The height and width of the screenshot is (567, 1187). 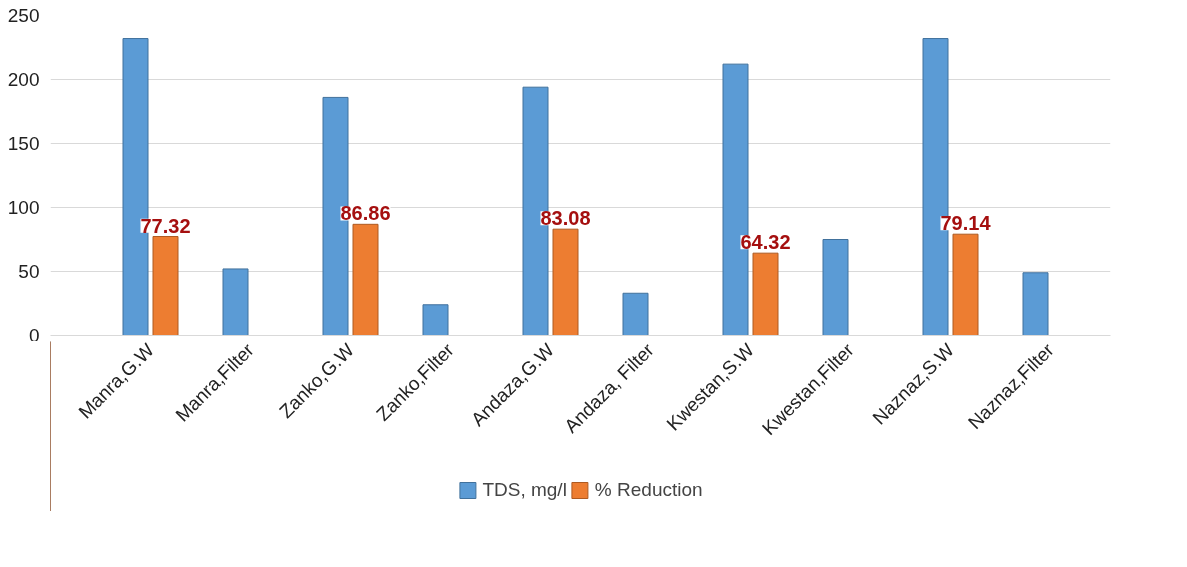 I want to click on data-label: 83.08, so click(x=565, y=218).